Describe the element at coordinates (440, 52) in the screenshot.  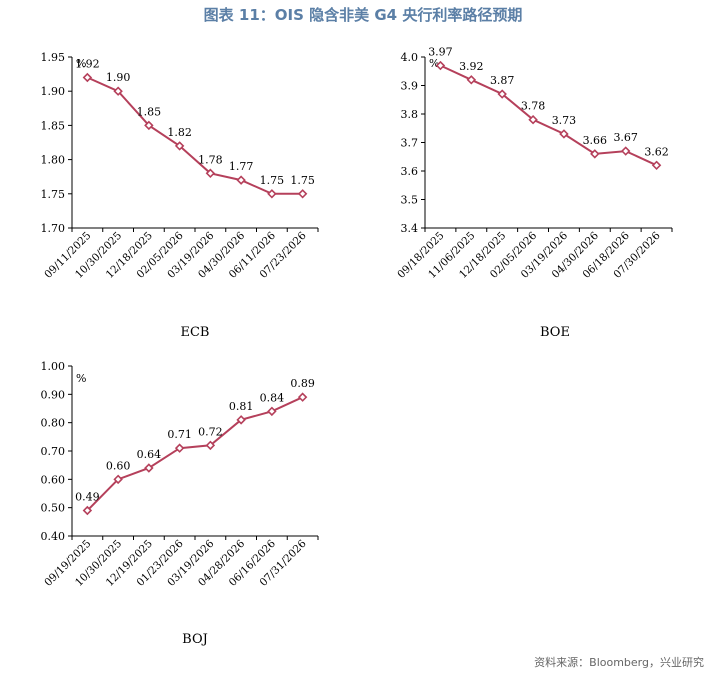
I see `data-label: 3.97` at that location.